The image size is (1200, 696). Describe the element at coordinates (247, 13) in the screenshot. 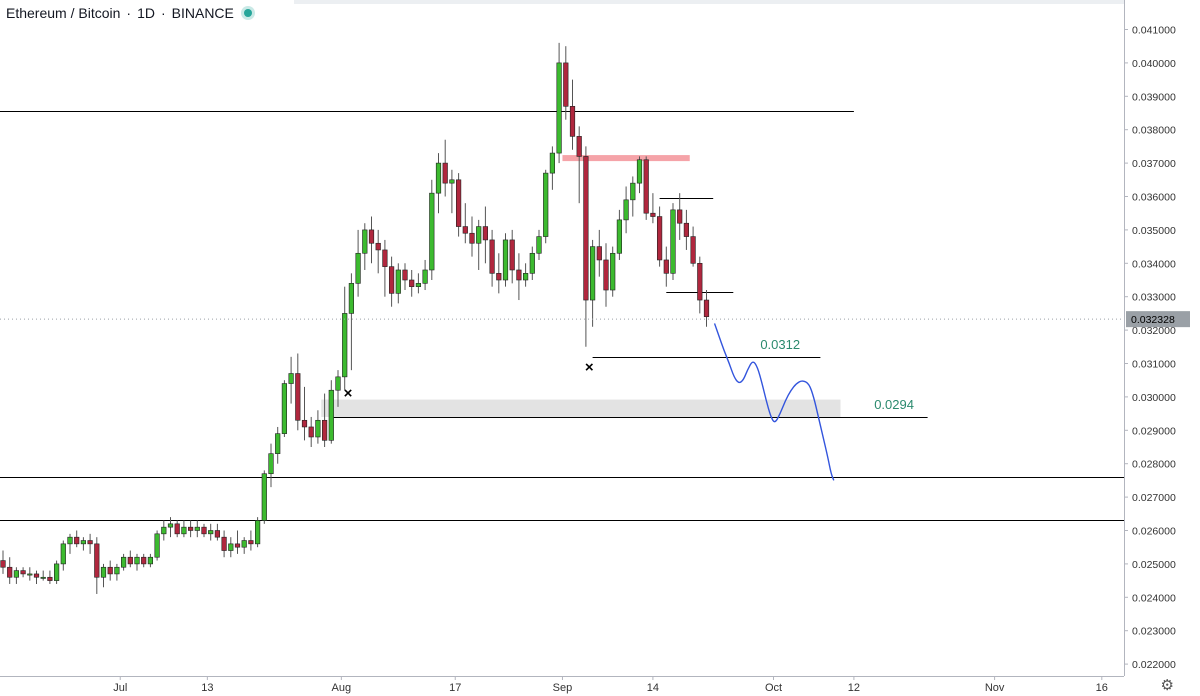

I see `market-status-icon` at that location.